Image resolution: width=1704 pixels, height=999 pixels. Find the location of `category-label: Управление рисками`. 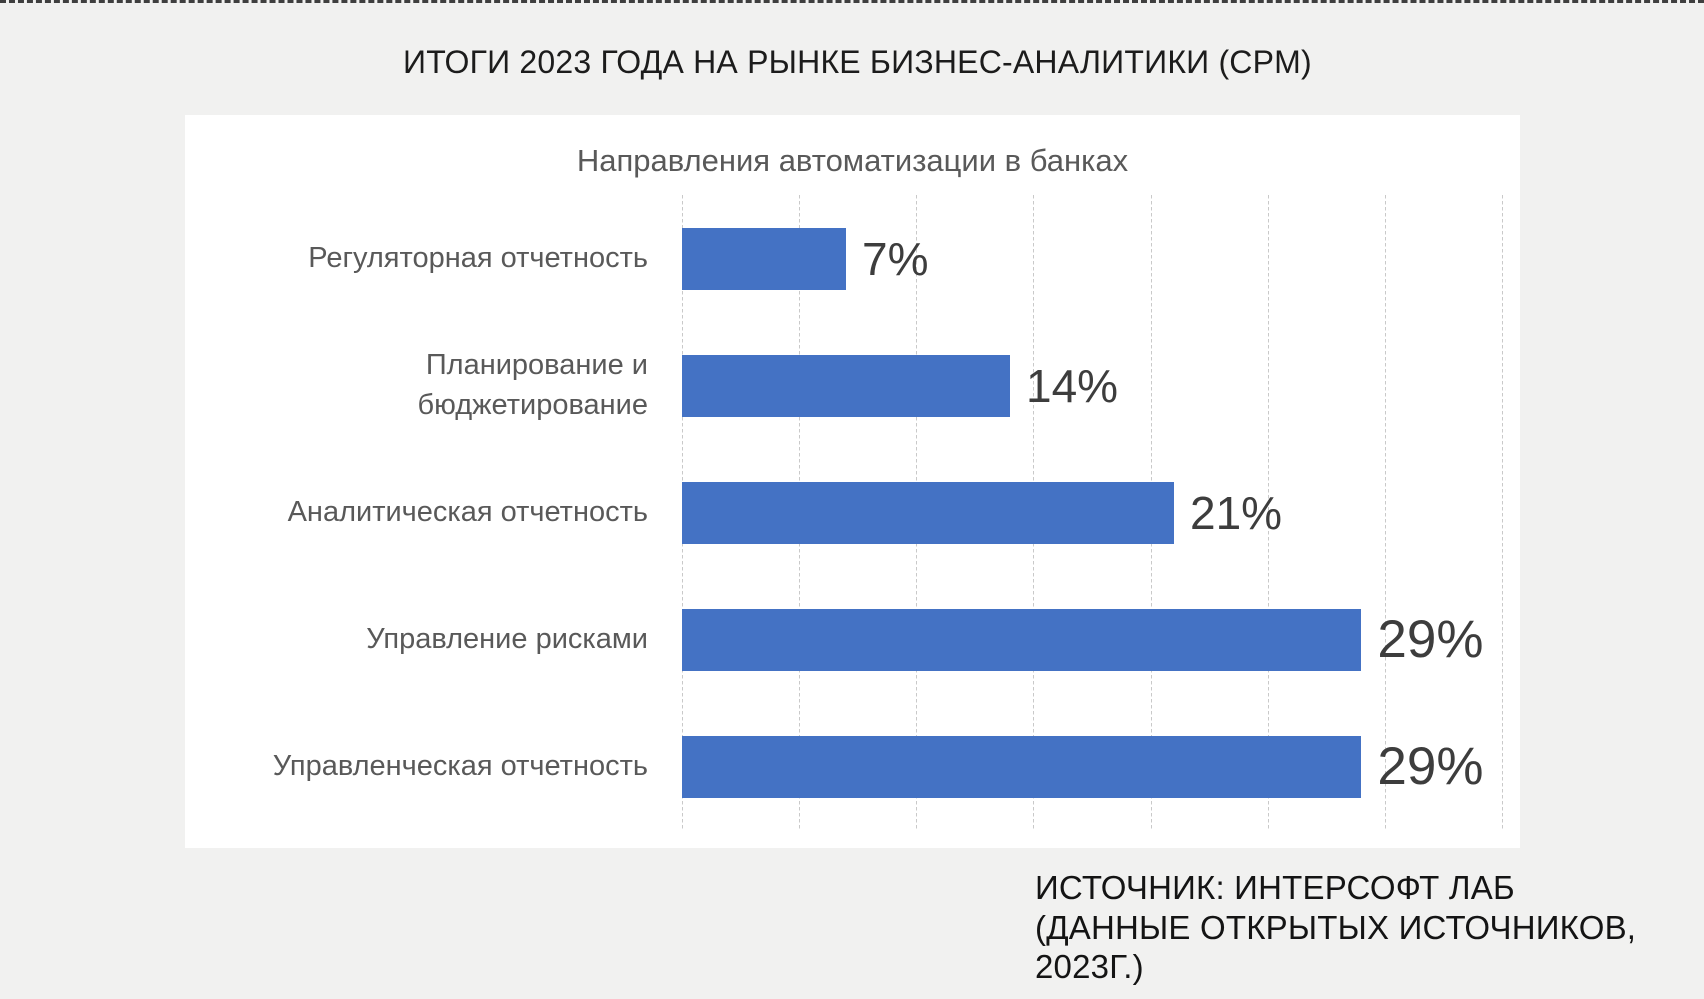

category-label: Управление рисками is located at coordinates (507, 638).